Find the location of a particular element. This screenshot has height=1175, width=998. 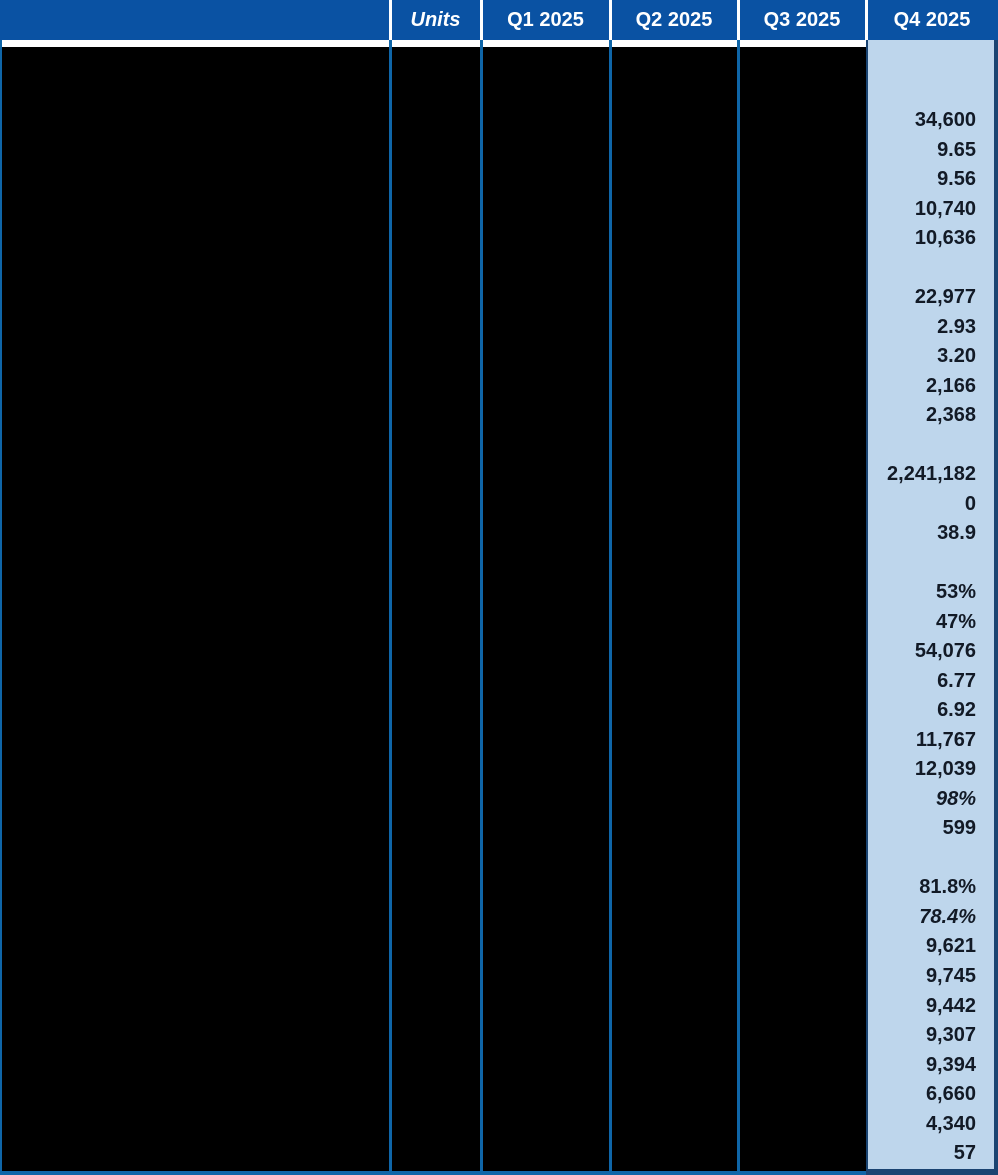

q4-value-cell-32: 9,442 is located at coordinates (950, 1005).